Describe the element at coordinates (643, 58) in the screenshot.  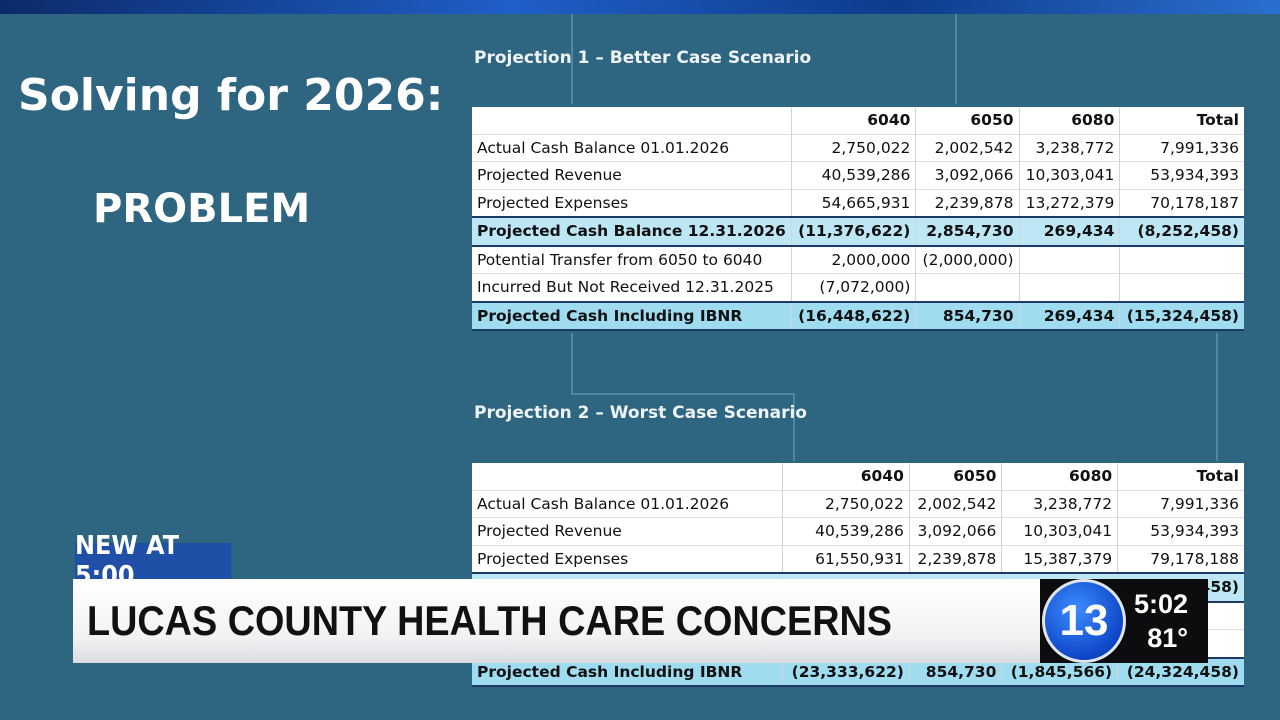
I see `projection1-heading: Projection 1 – Better Case Scenario` at that location.